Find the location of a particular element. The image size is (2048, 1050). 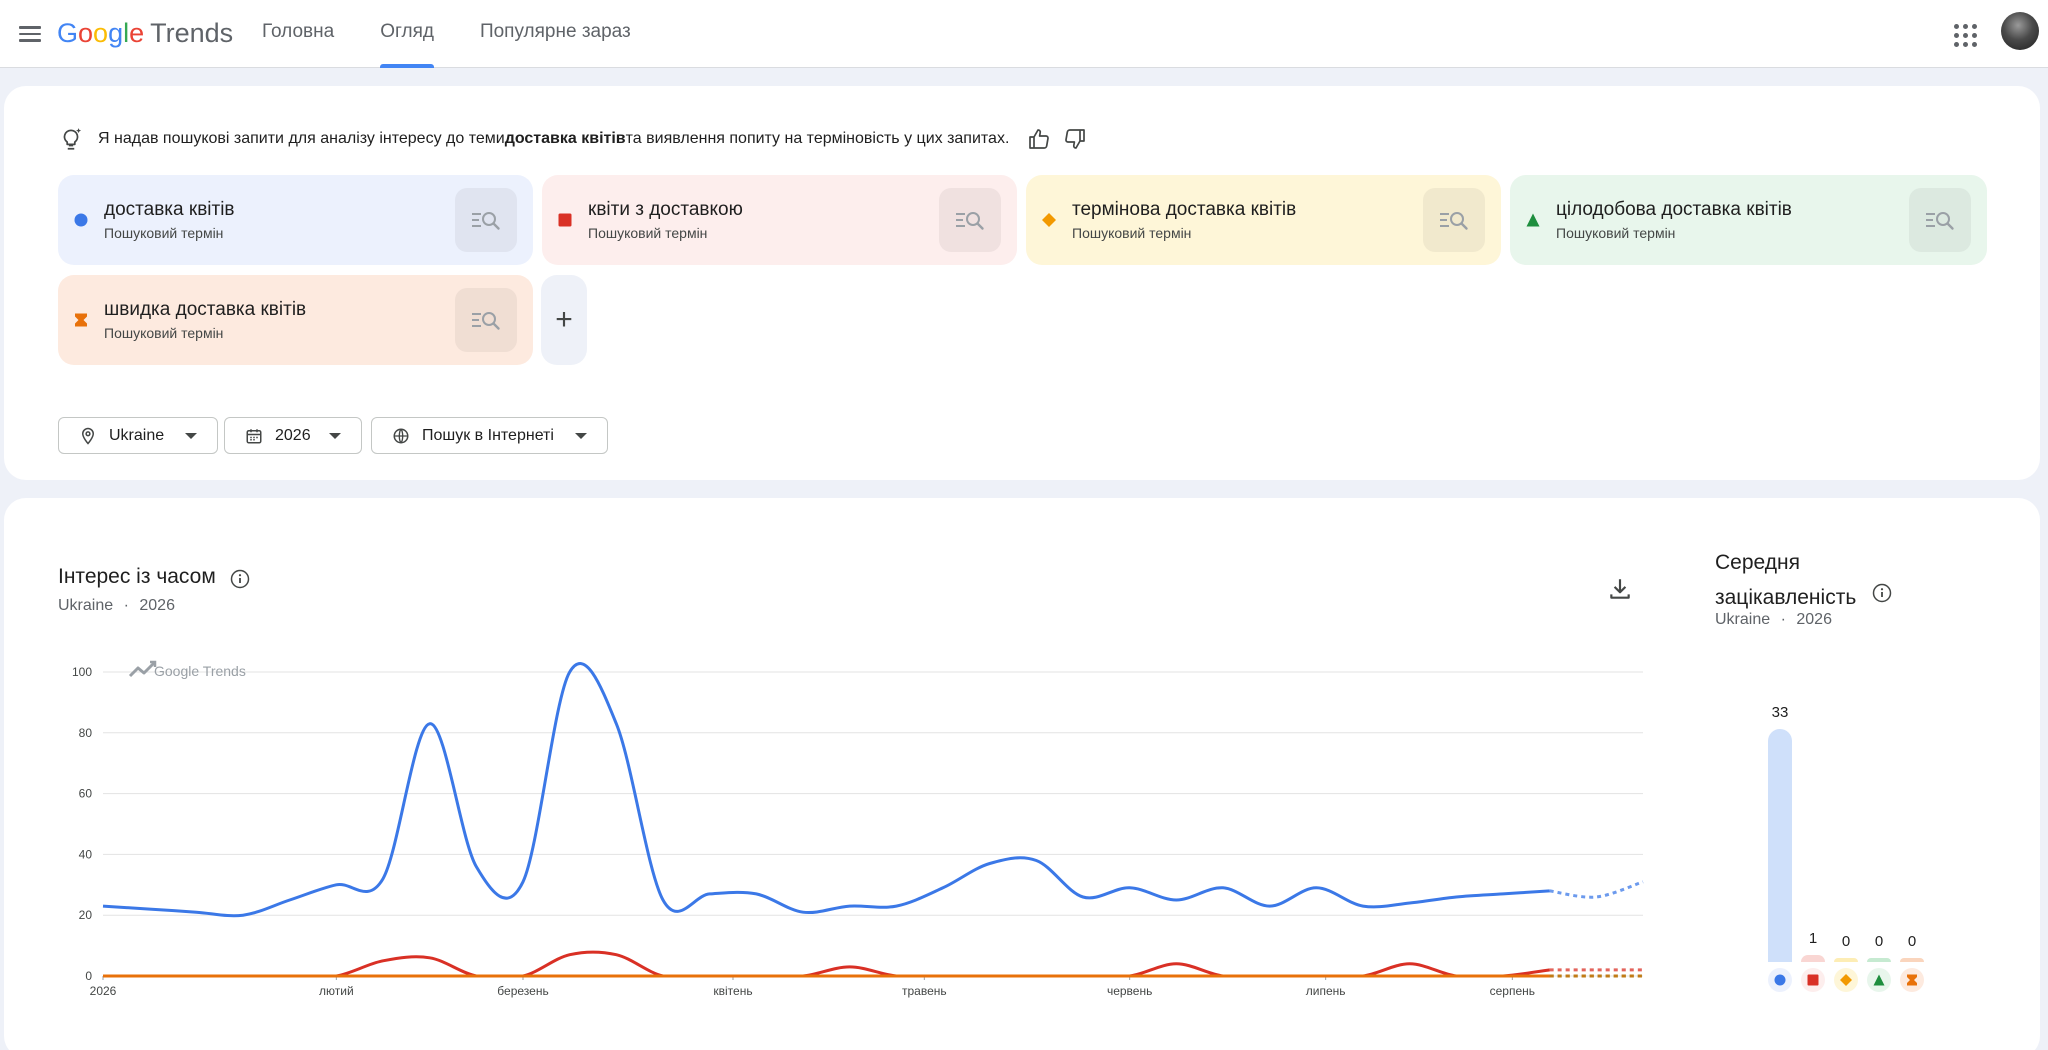

y-tick-label: 40 is located at coordinates (86, 854).